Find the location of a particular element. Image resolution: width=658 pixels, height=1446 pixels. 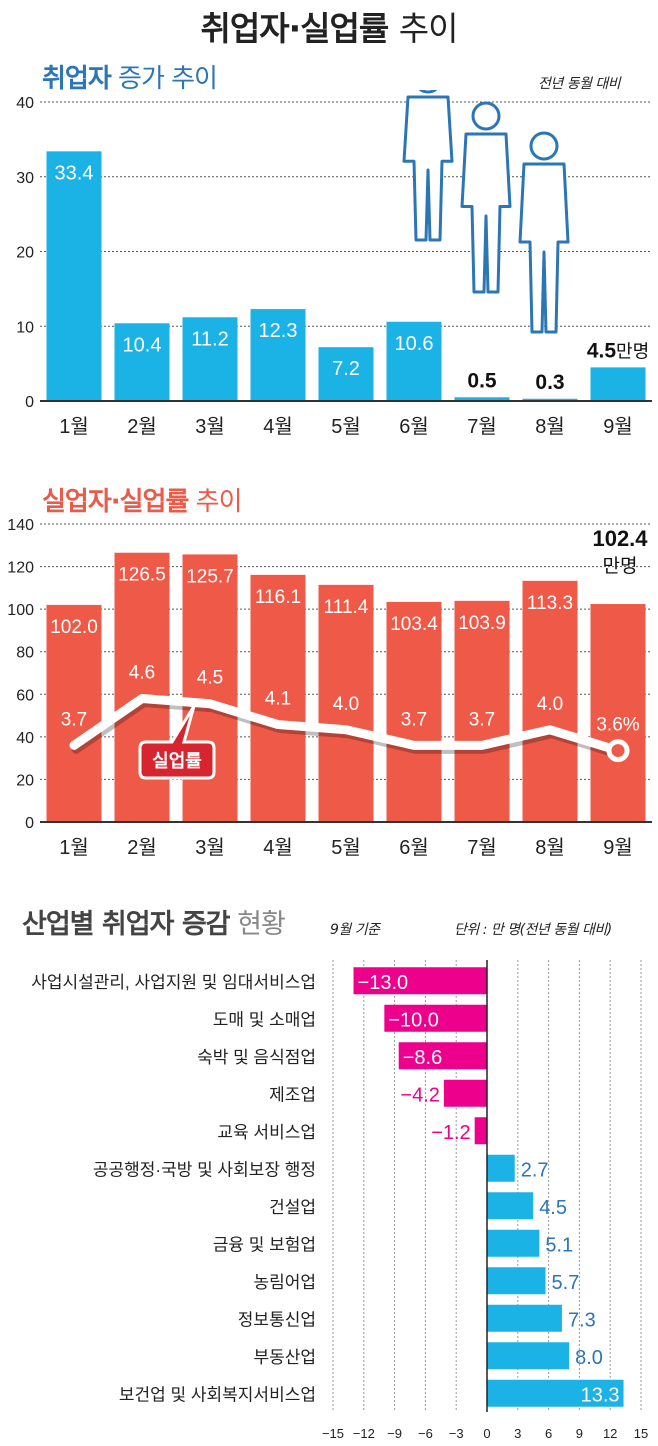

x-tick-label: −3 is located at coordinates (456, 1433).